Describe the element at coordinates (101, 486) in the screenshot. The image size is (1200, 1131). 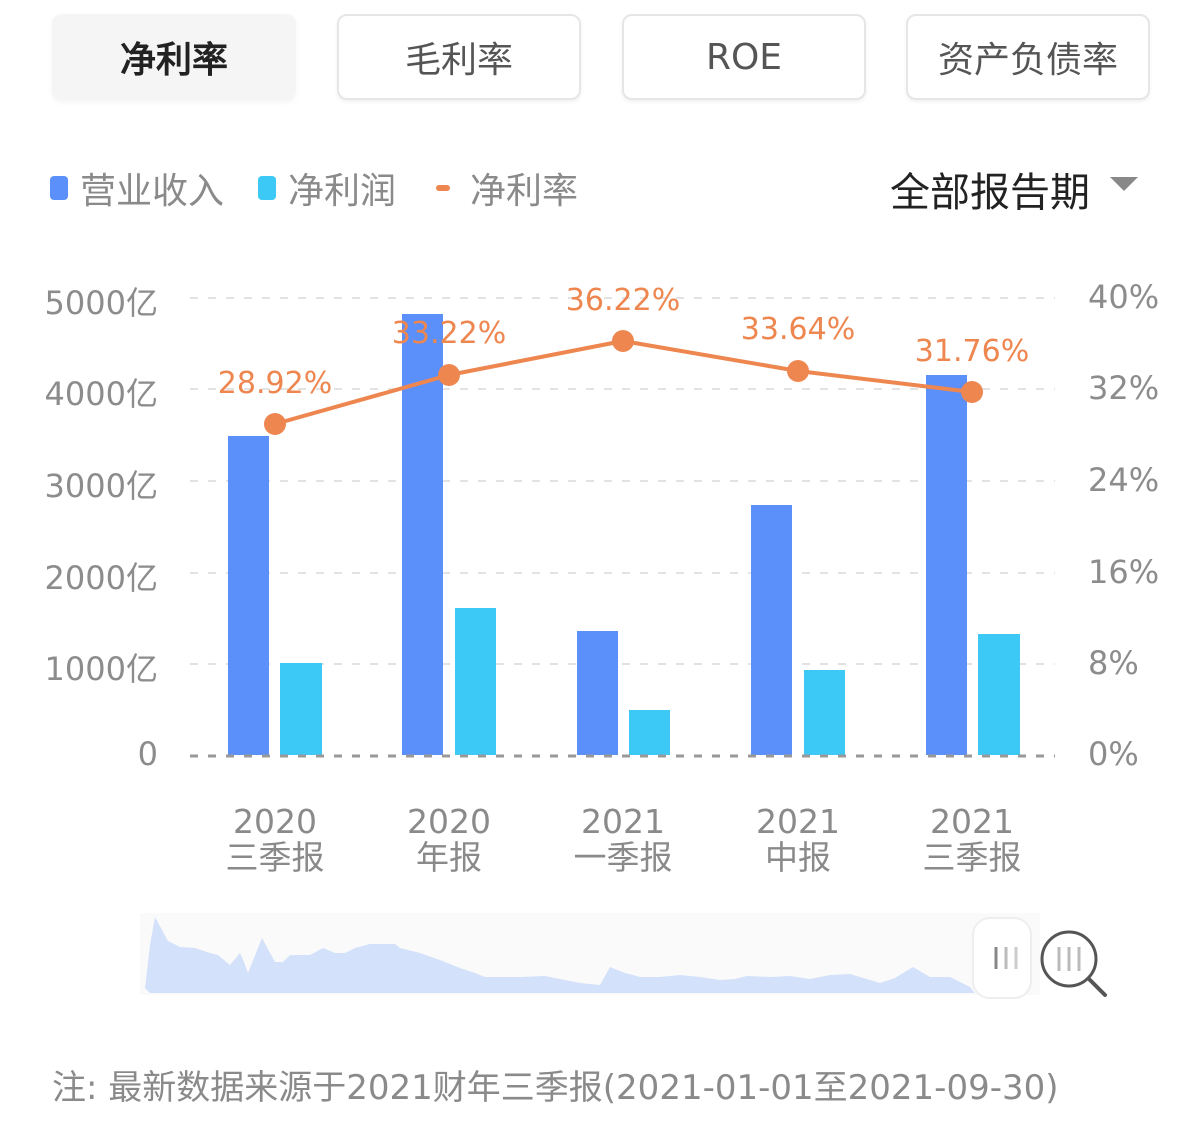
I see `y-left-tick: 3000亿` at that location.